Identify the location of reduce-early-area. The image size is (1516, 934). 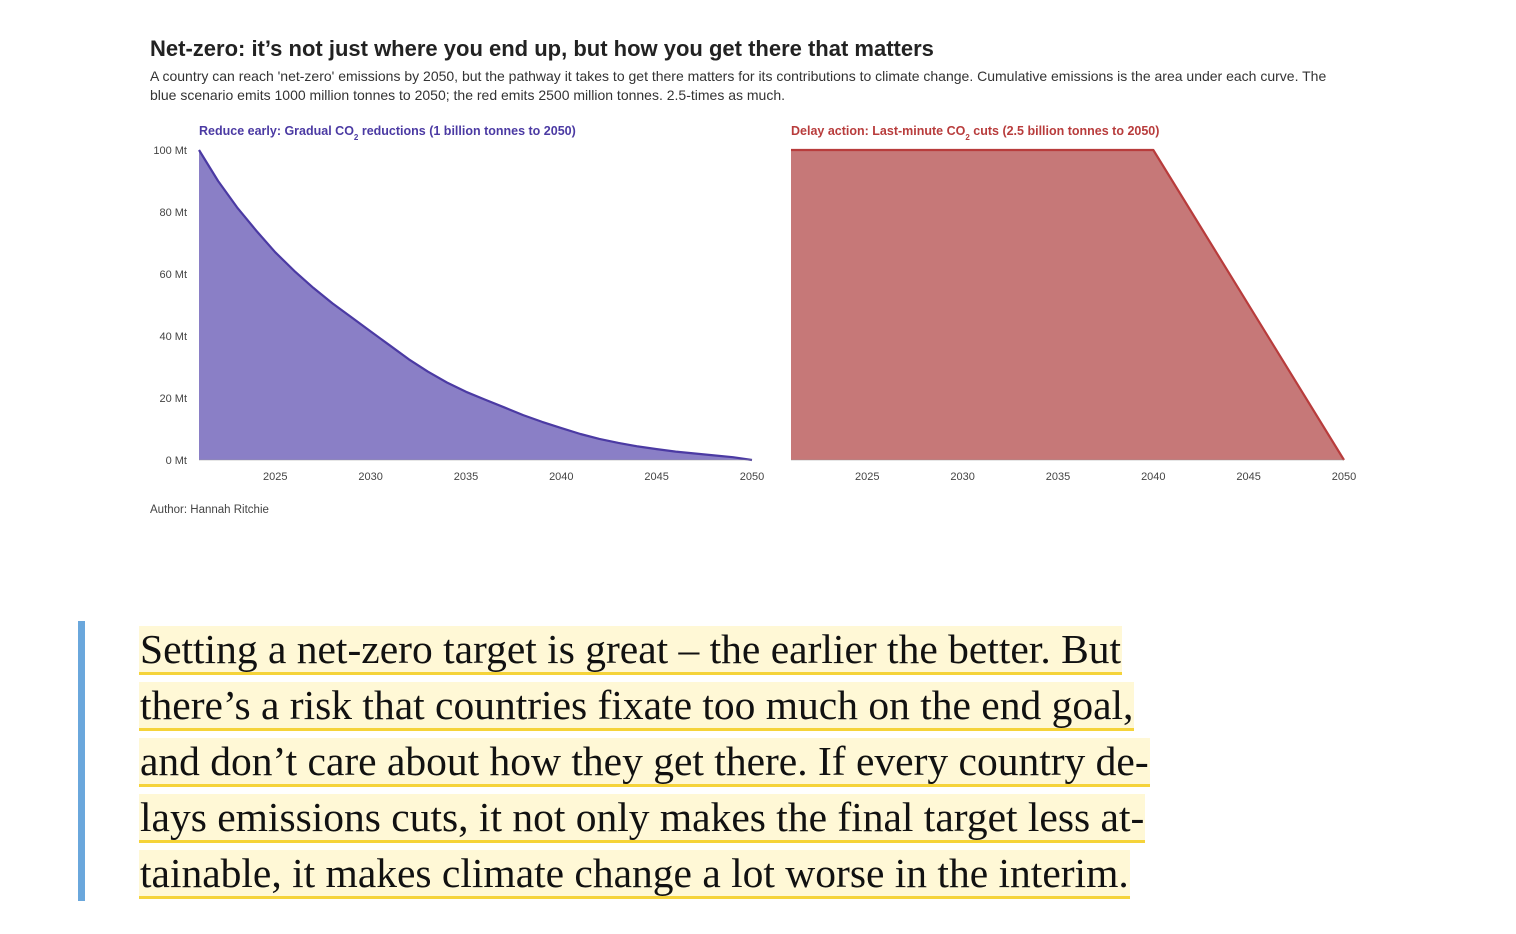
(475, 305).